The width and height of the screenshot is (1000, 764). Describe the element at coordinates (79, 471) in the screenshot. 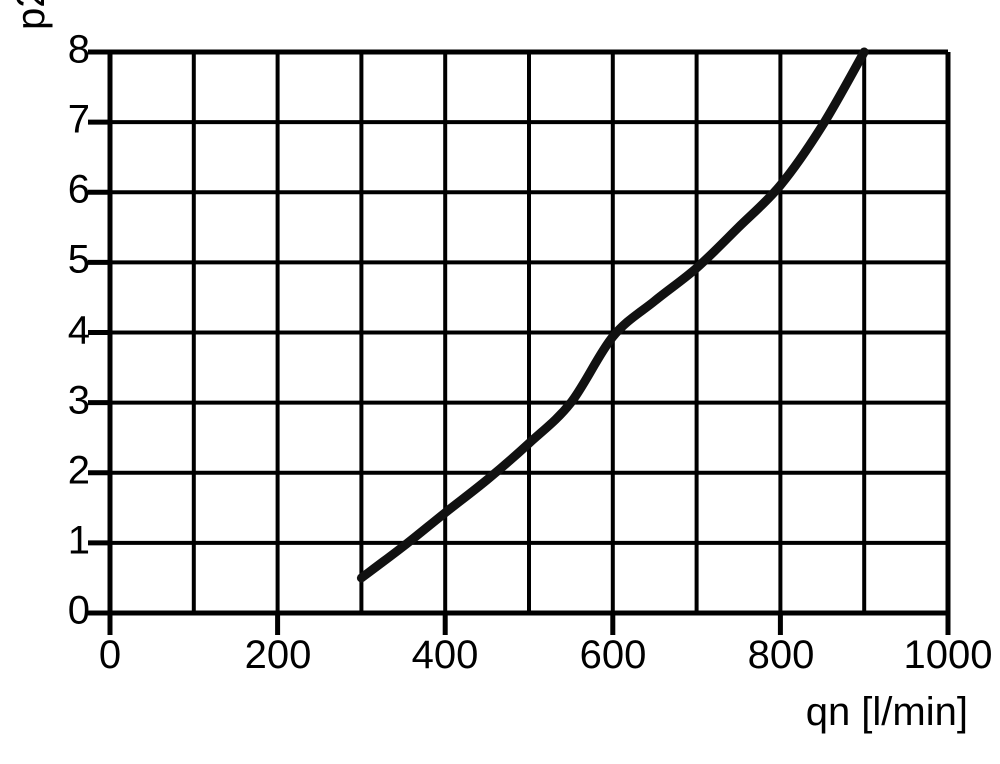

I see `y-tick-label-2: 2` at that location.